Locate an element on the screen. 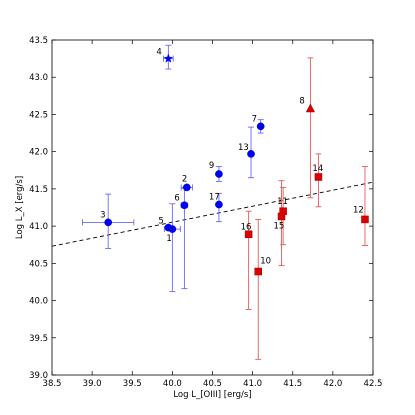  point-label-1: 1 is located at coordinates (168, 239).